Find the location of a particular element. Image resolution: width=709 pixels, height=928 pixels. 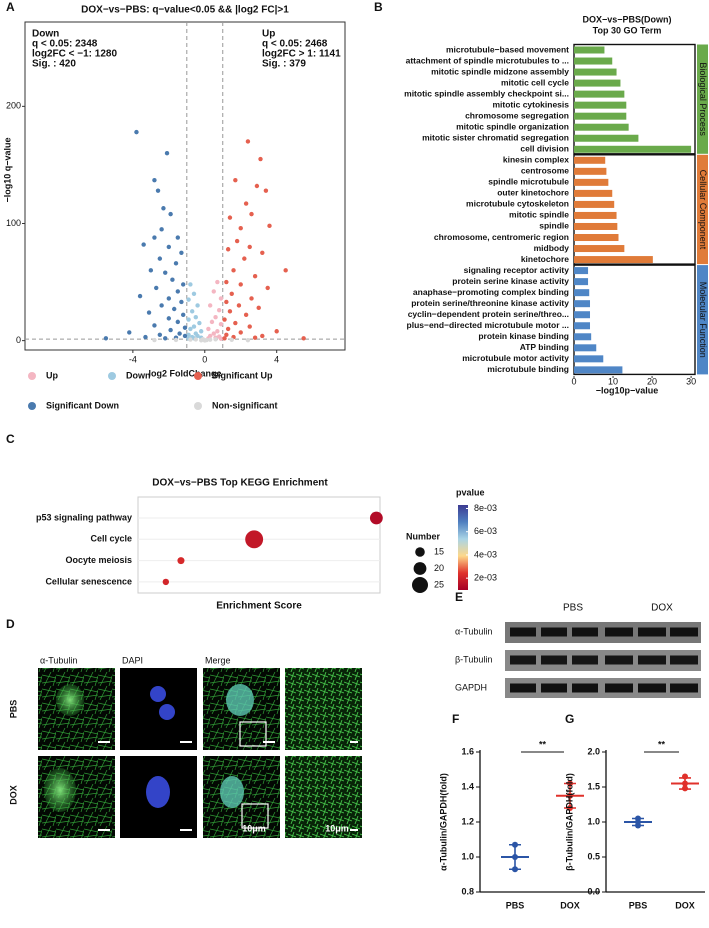

zoom-box is located at coordinates (255, 816).